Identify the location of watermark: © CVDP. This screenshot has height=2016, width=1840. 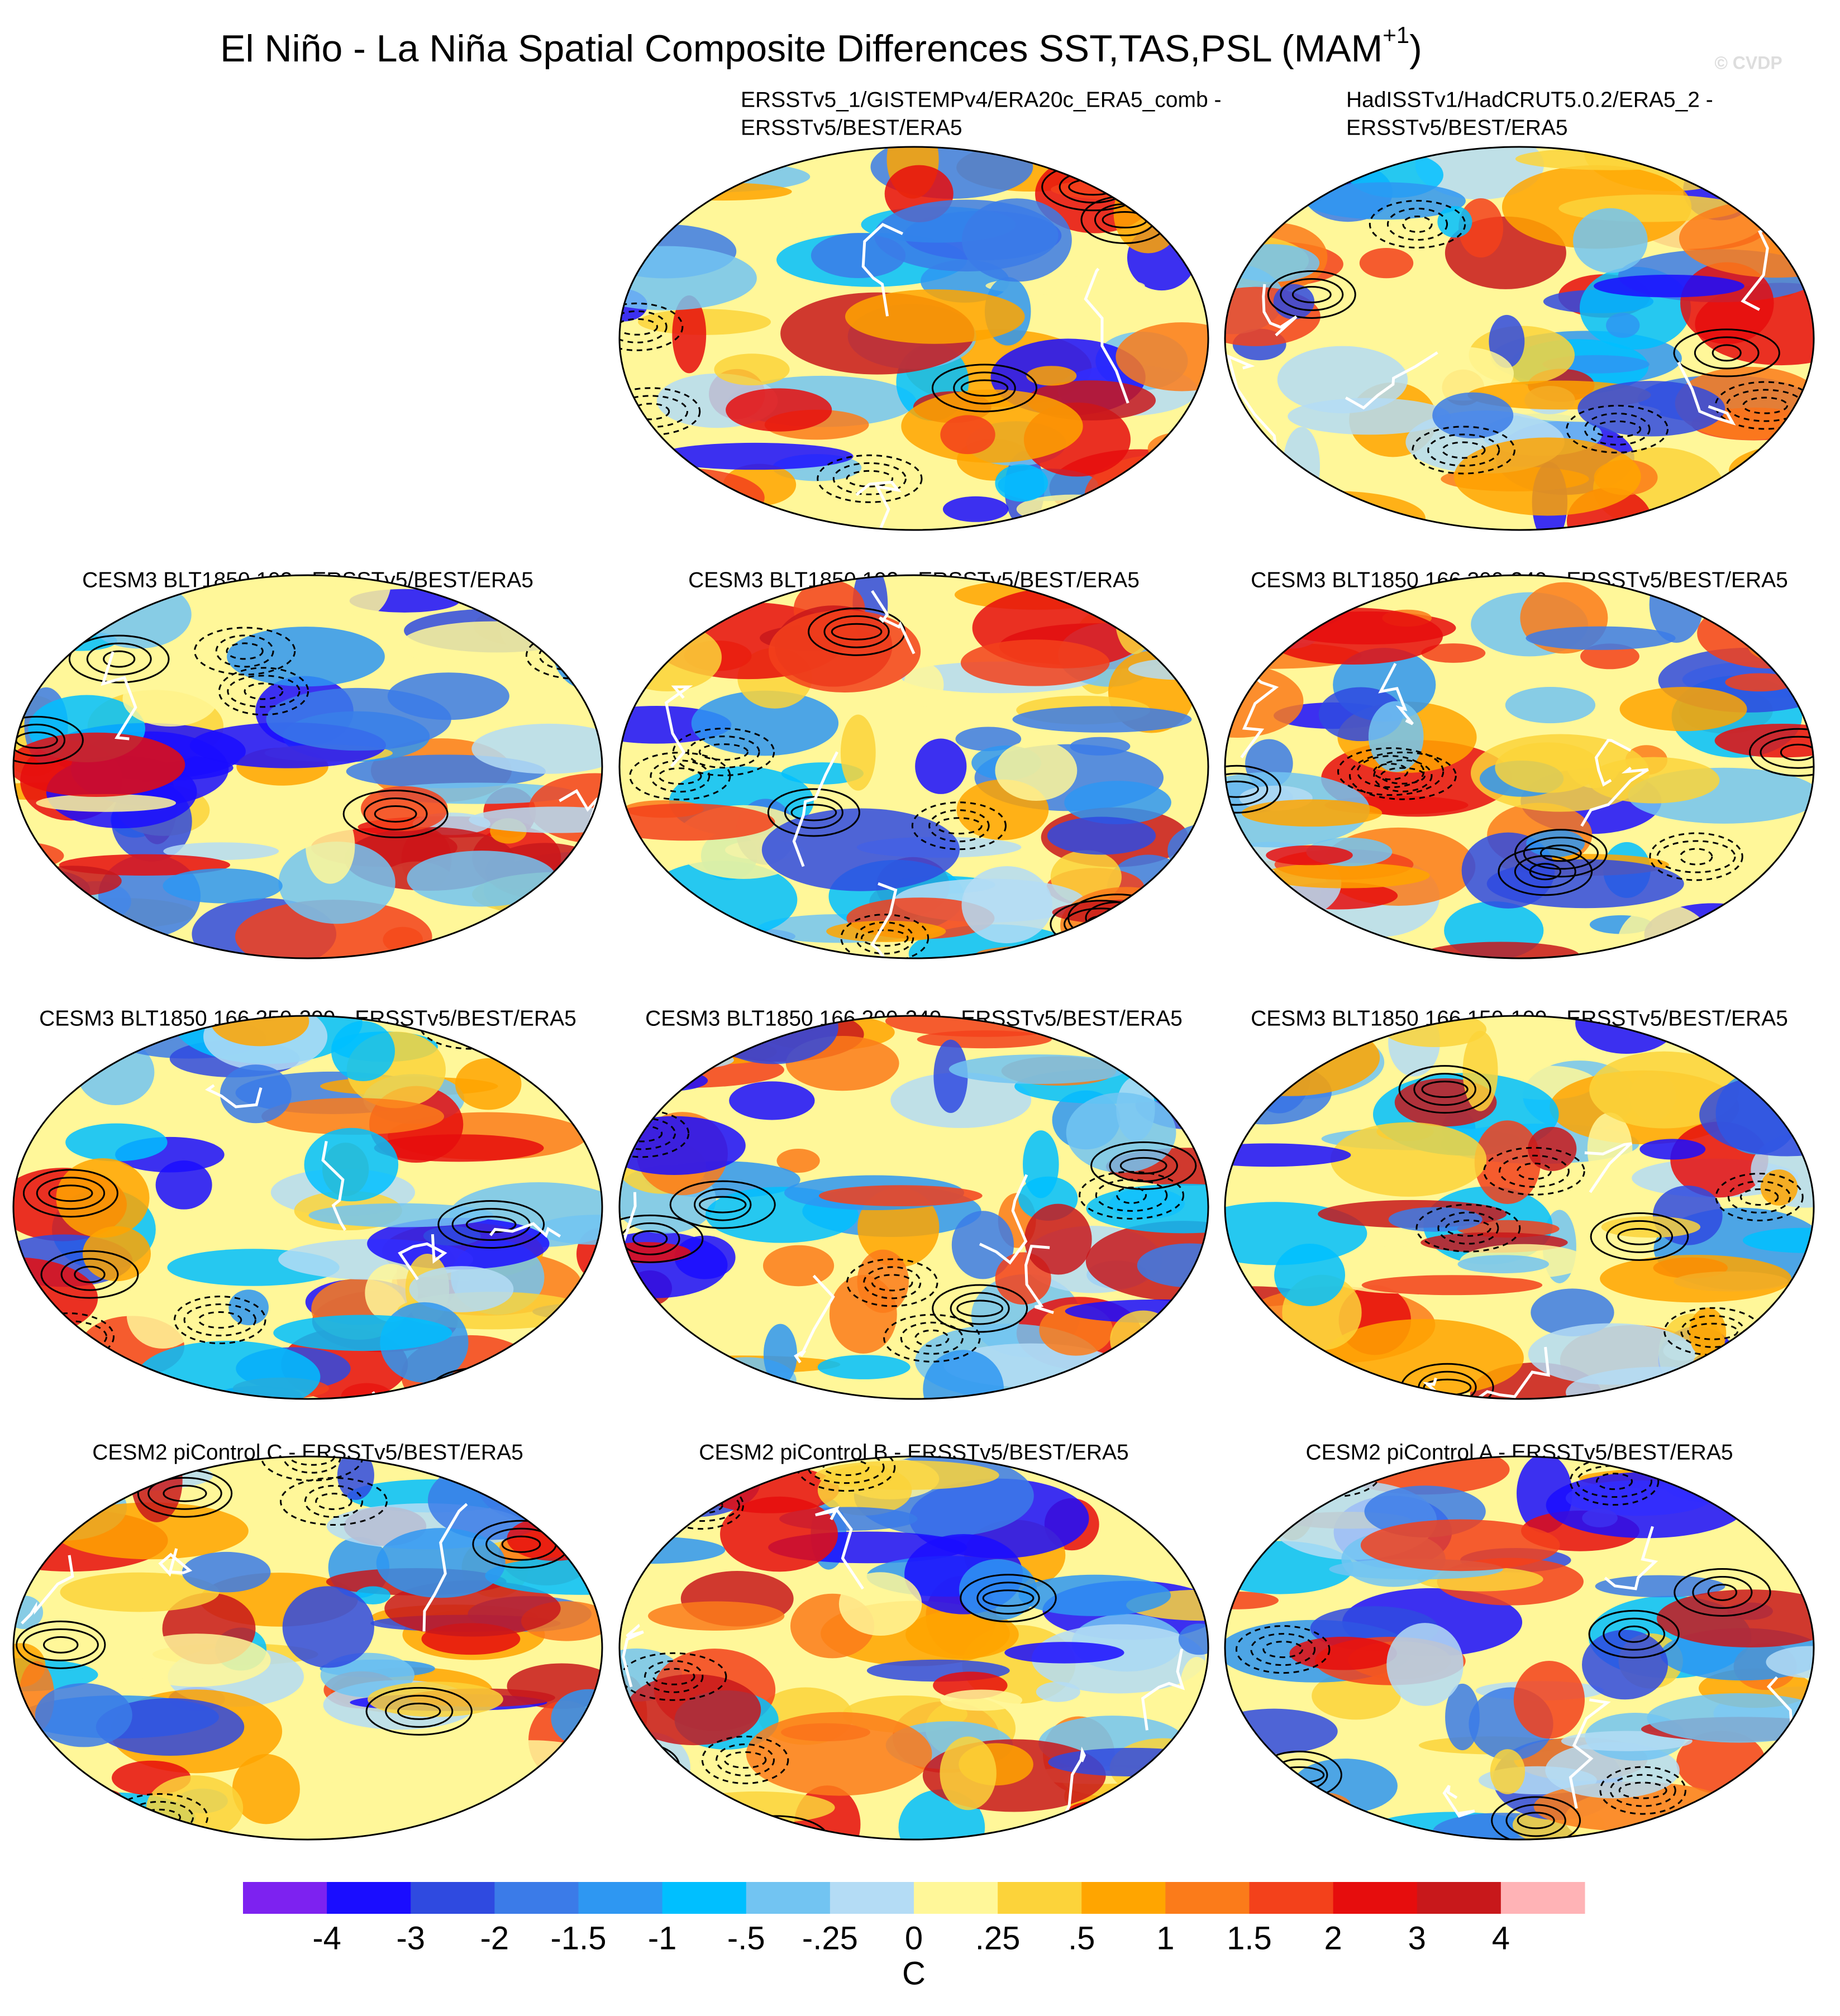
(1748, 63).